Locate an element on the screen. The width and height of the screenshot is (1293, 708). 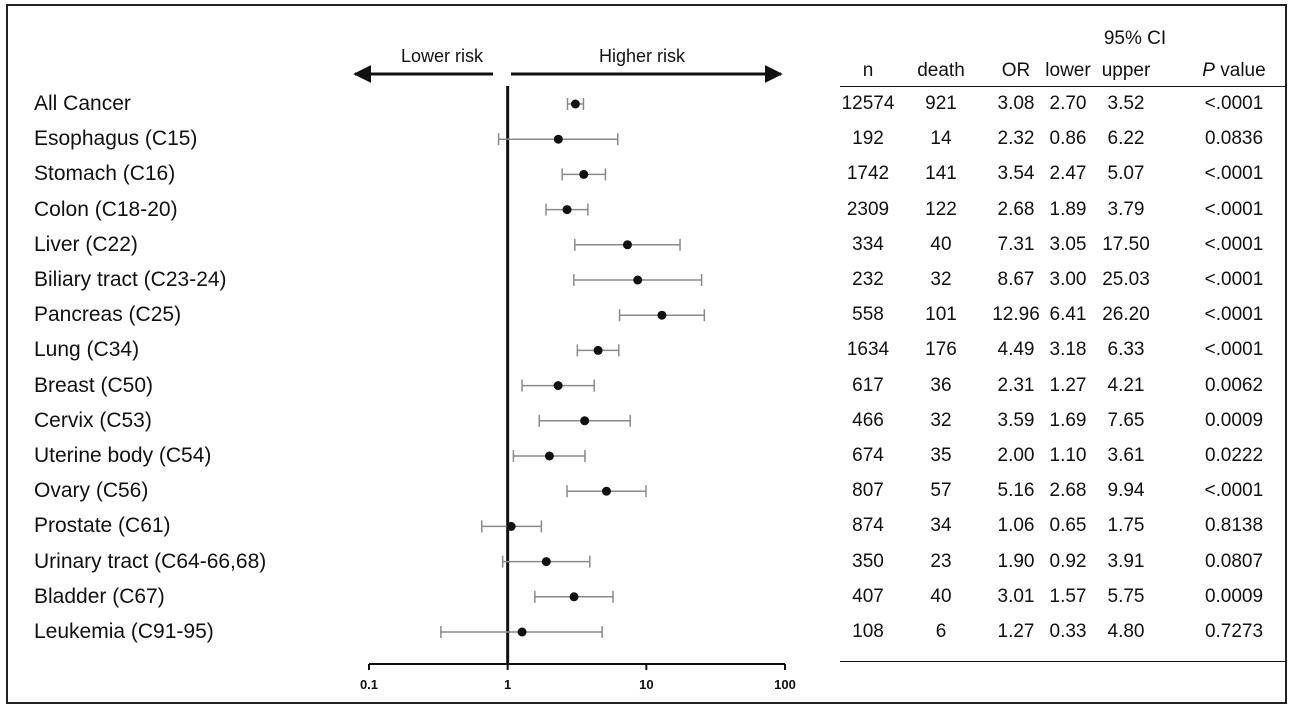
category-label: Breast (C50) is located at coordinates (94, 385).